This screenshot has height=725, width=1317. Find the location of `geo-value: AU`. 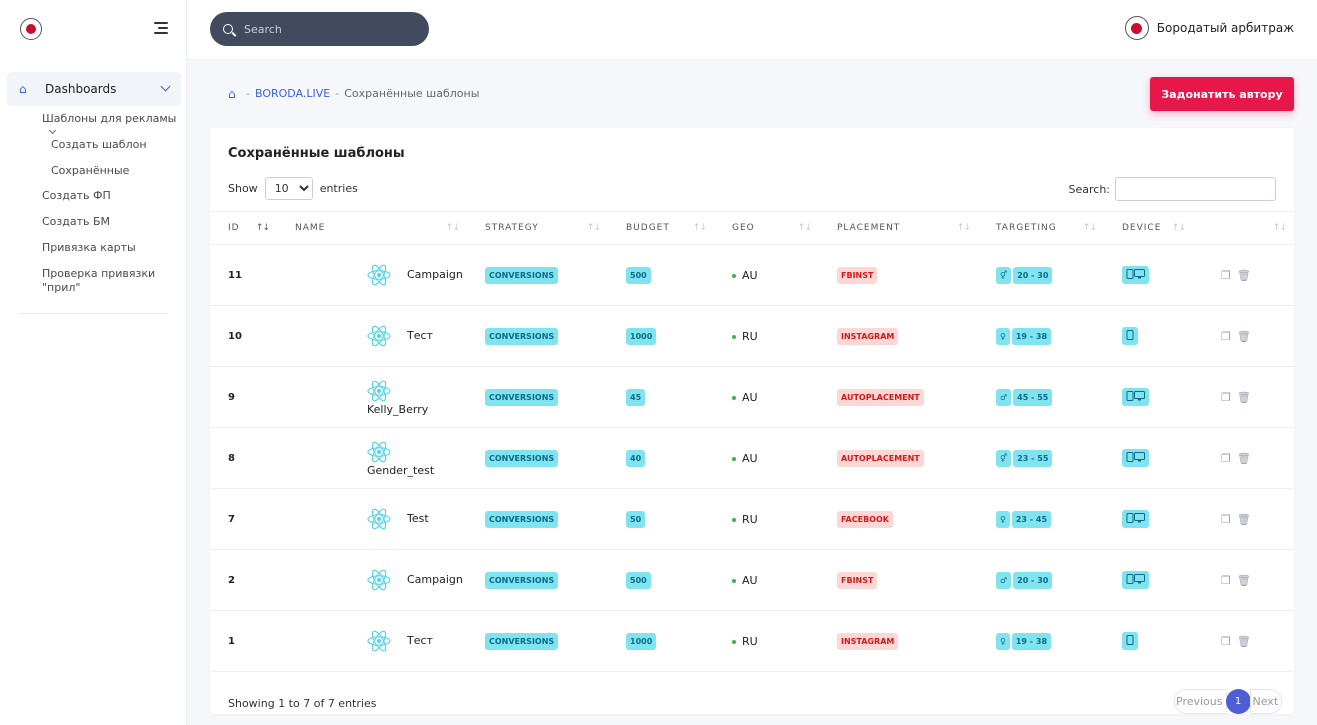

geo-value: AU is located at coordinates (750, 458).